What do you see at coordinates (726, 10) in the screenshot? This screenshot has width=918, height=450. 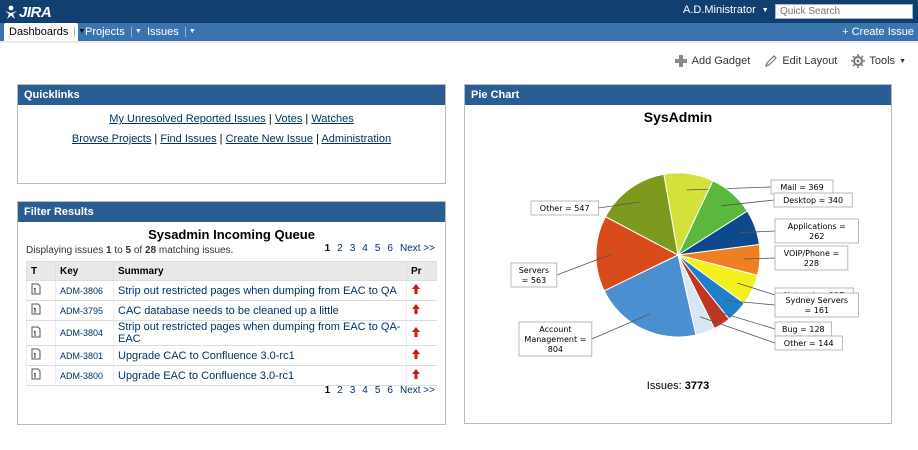 I see `user-menu: A.D.Ministrator ▼` at bounding box center [726, 10].